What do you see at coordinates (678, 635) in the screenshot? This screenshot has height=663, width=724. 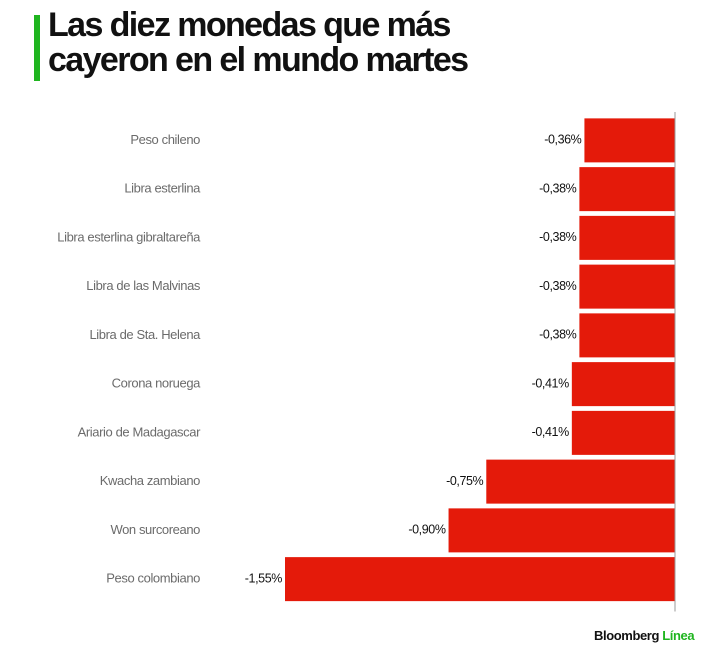 I see `brand-product: Línea` at bounding box center [678, 635].